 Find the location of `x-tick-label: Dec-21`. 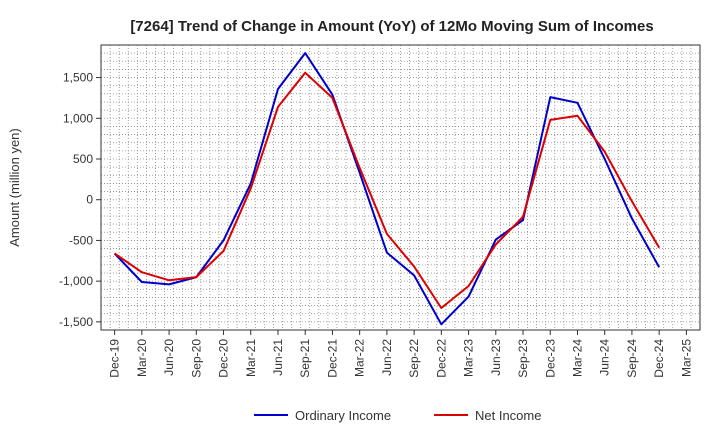

x-tick-label: Dec-21 is located at coordinates (332, 358).